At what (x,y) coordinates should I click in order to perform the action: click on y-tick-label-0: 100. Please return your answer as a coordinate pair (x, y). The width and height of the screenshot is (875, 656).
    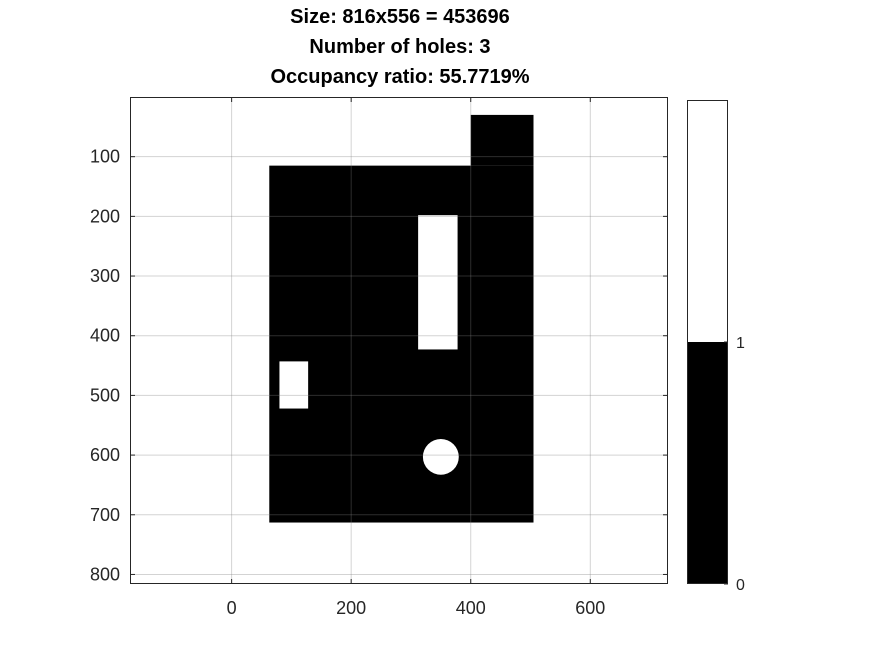
    Looking at the image, I should click on (105, 157).